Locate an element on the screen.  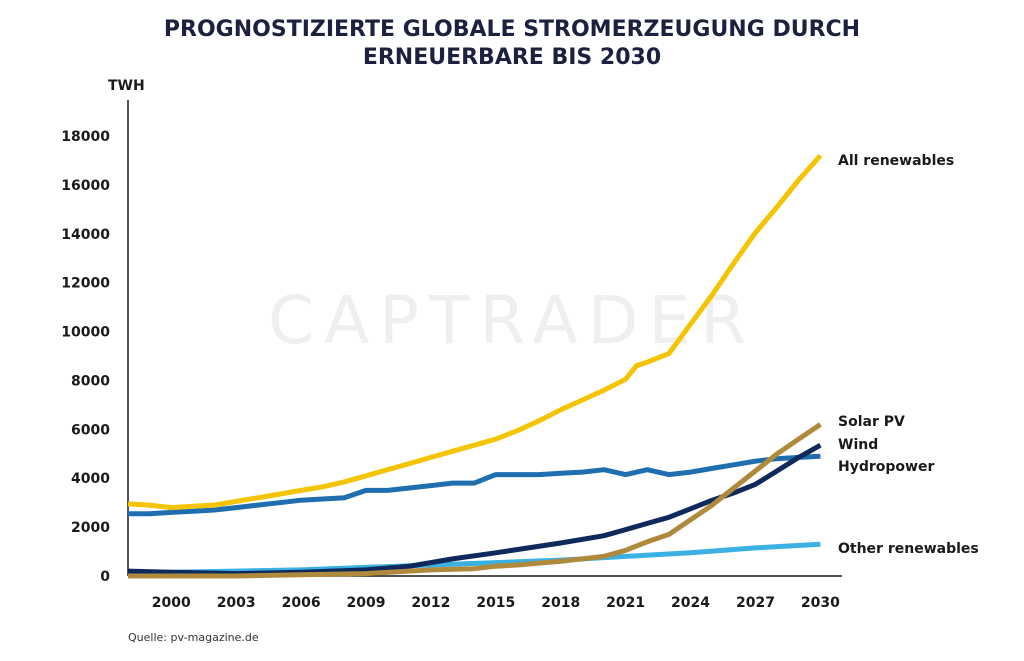
x-tick-label: 2006 is located at coordinates (301, 603).